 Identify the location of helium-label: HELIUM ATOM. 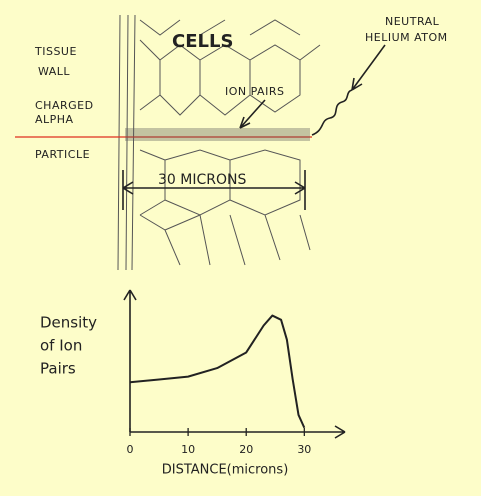
(406, 37).